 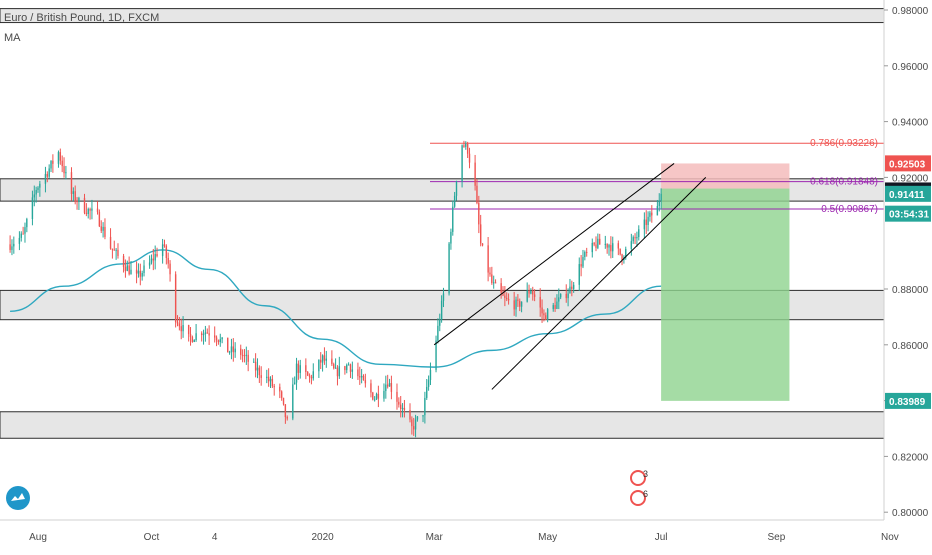 I want to click on y-tick-label: 0.88000, so click(x=910, y=290).